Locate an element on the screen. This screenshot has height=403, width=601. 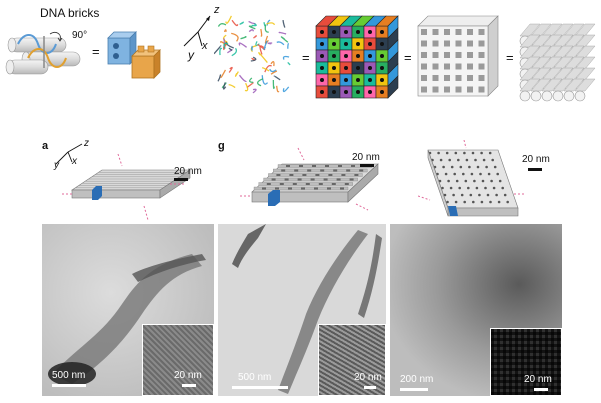
axis-z-top: z is located at coordinates (217, 10).